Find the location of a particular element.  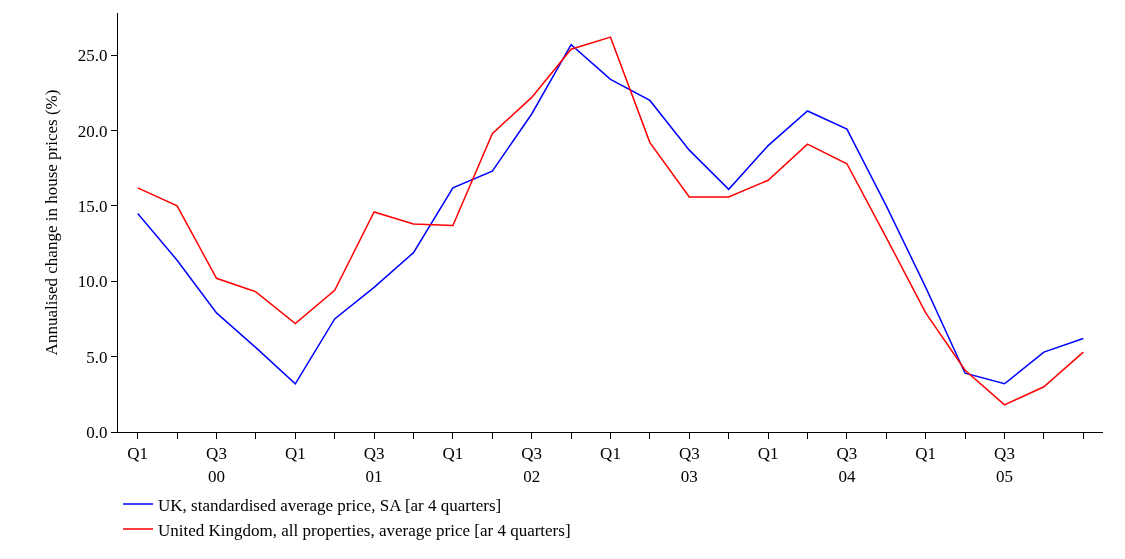

y-tick-label: 20.0 is located at coordinates (92, 131).